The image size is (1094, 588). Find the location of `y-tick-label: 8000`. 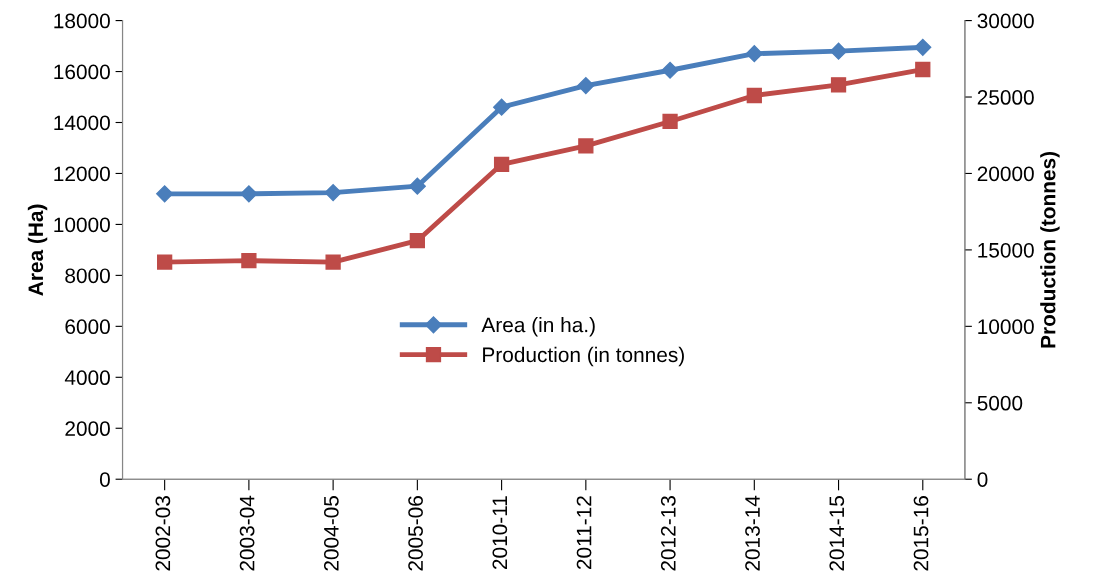

y-tick-label: 8000 is located at coordinates (87, 276).